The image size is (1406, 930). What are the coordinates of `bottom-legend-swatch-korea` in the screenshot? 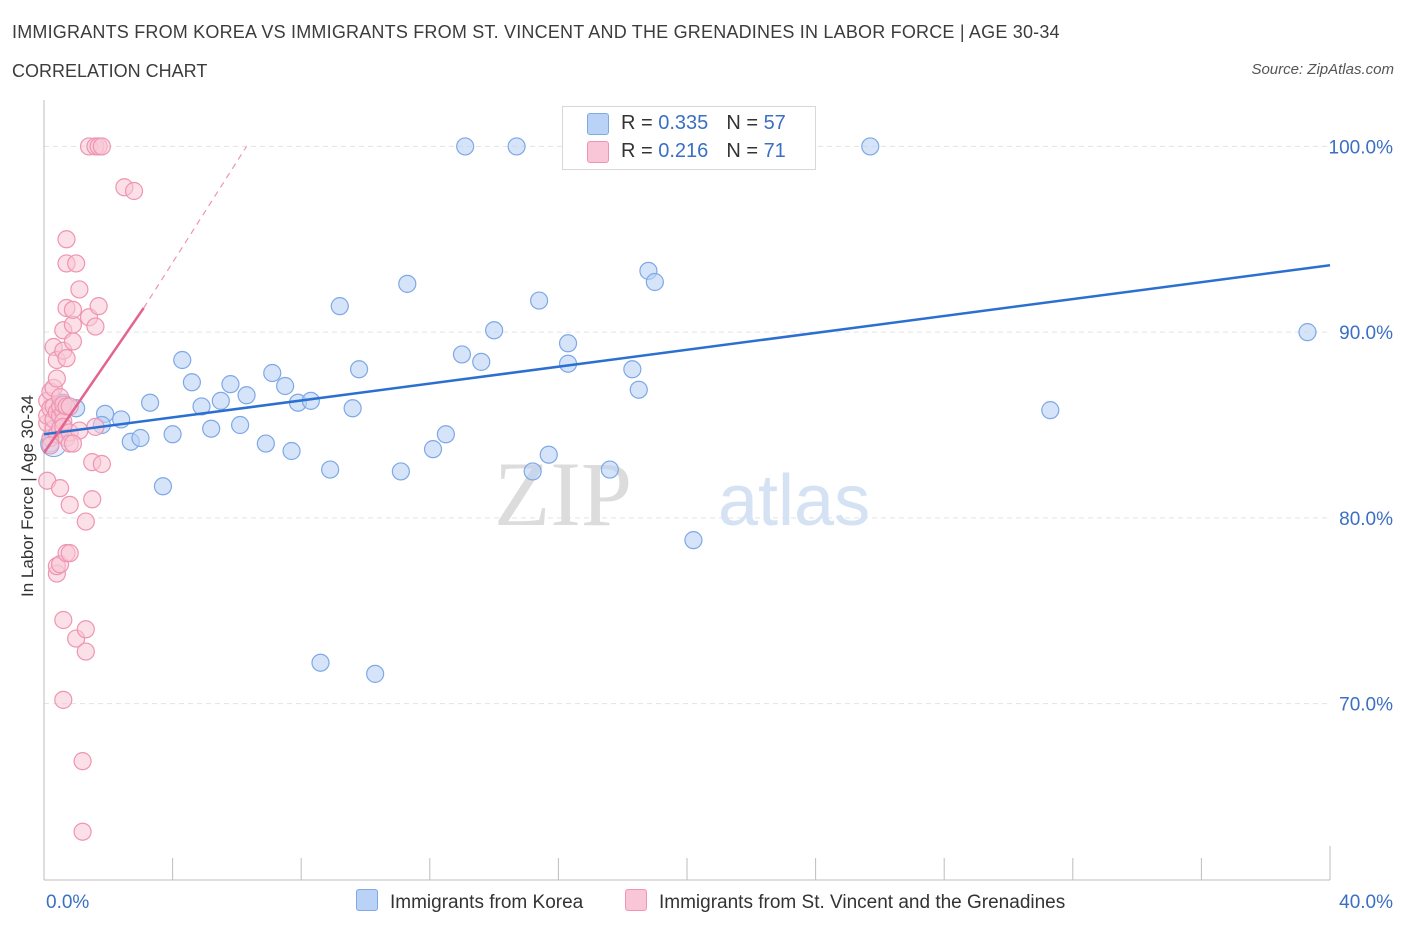 It's located at (367, 900).